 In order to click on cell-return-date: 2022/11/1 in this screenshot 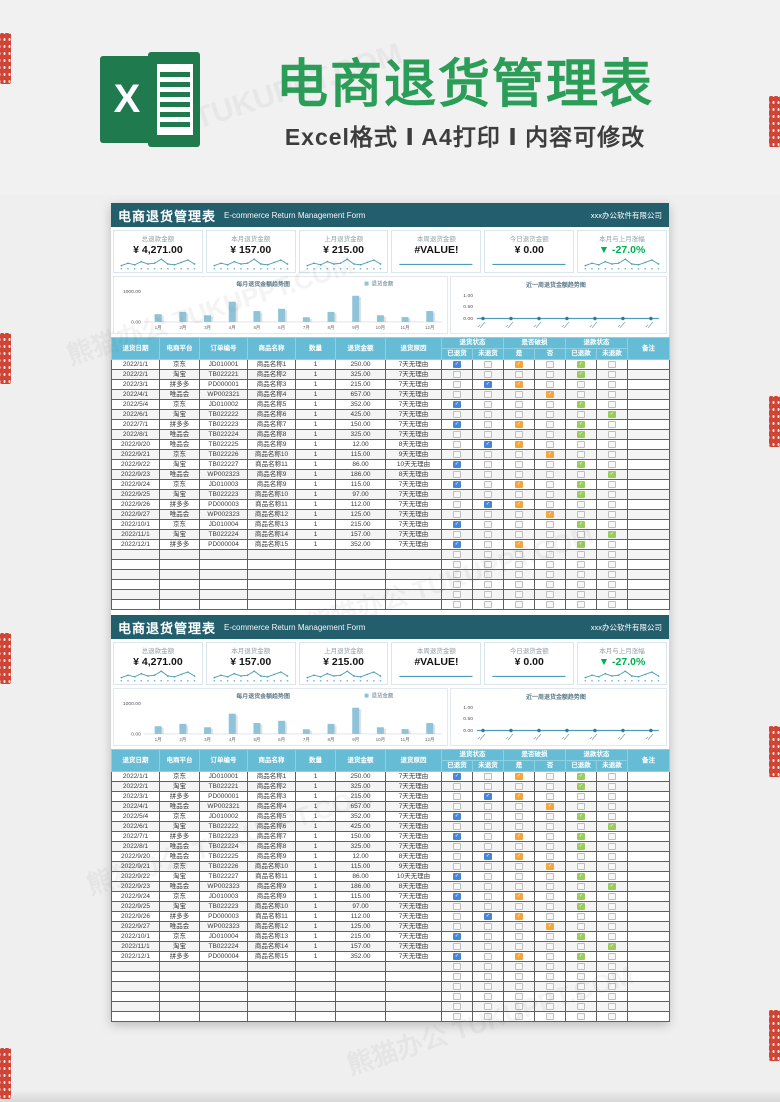, I will do `click(135, 534)`.